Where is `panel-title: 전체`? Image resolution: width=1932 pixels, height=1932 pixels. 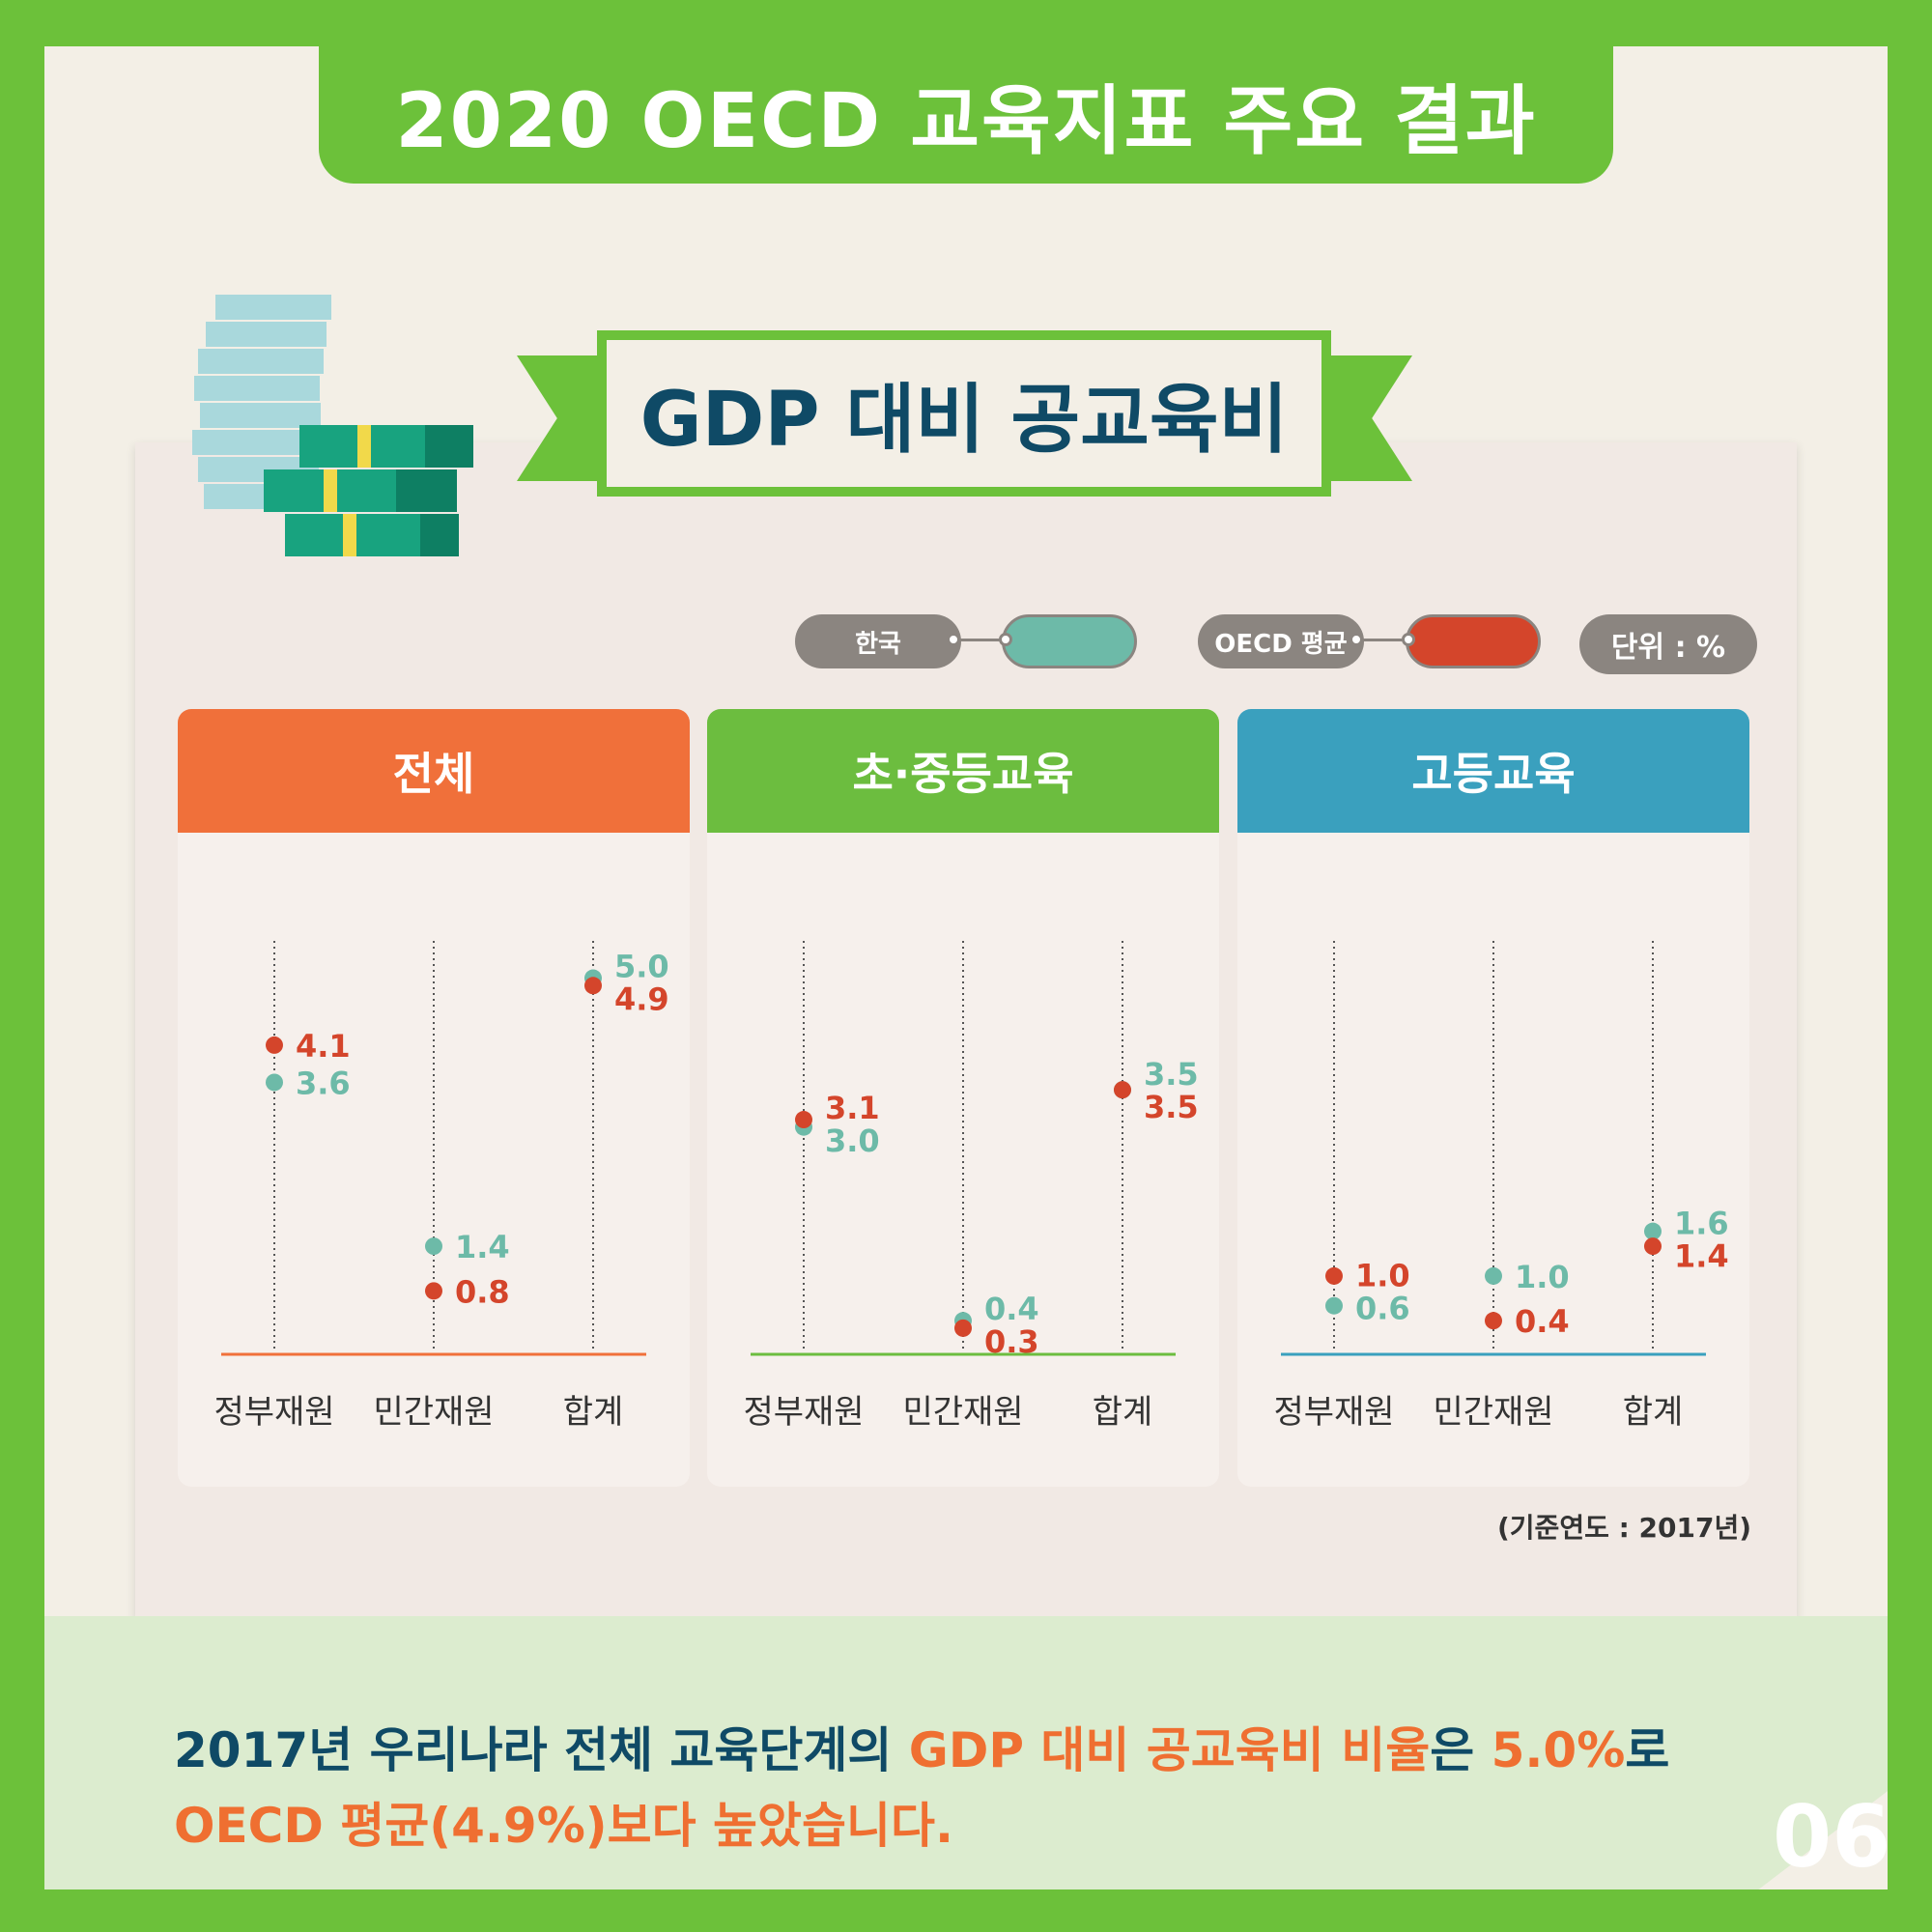
panel-title: 전체 is located at coordinates (434, 771).